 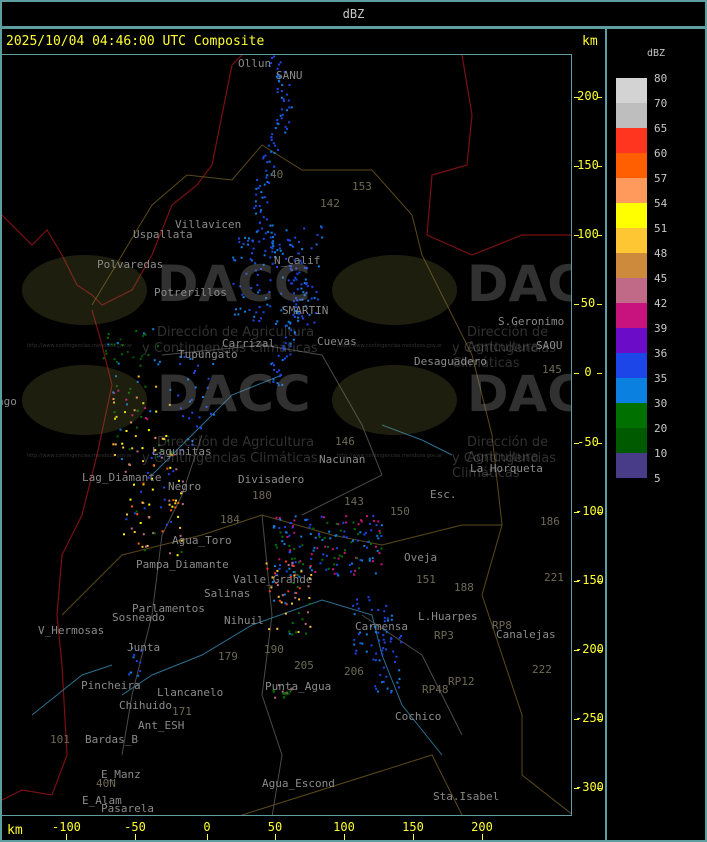 What do you see at coordinates (102, 800) in the screenshot?
I see `place-label: E_Alam` at bounding box center [102, 800].